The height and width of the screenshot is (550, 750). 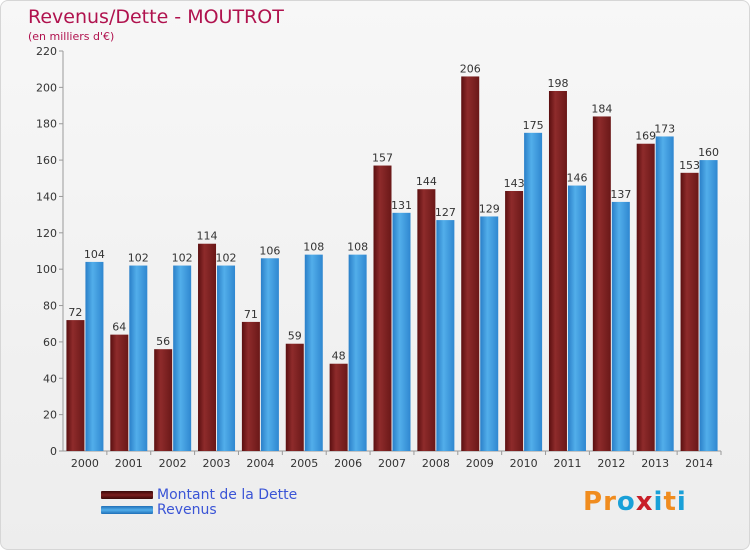 What do you see at coordinates (260, 463) in the screenshot?
I see `x-tick-label: 2004` at bounding box center [260, 463].